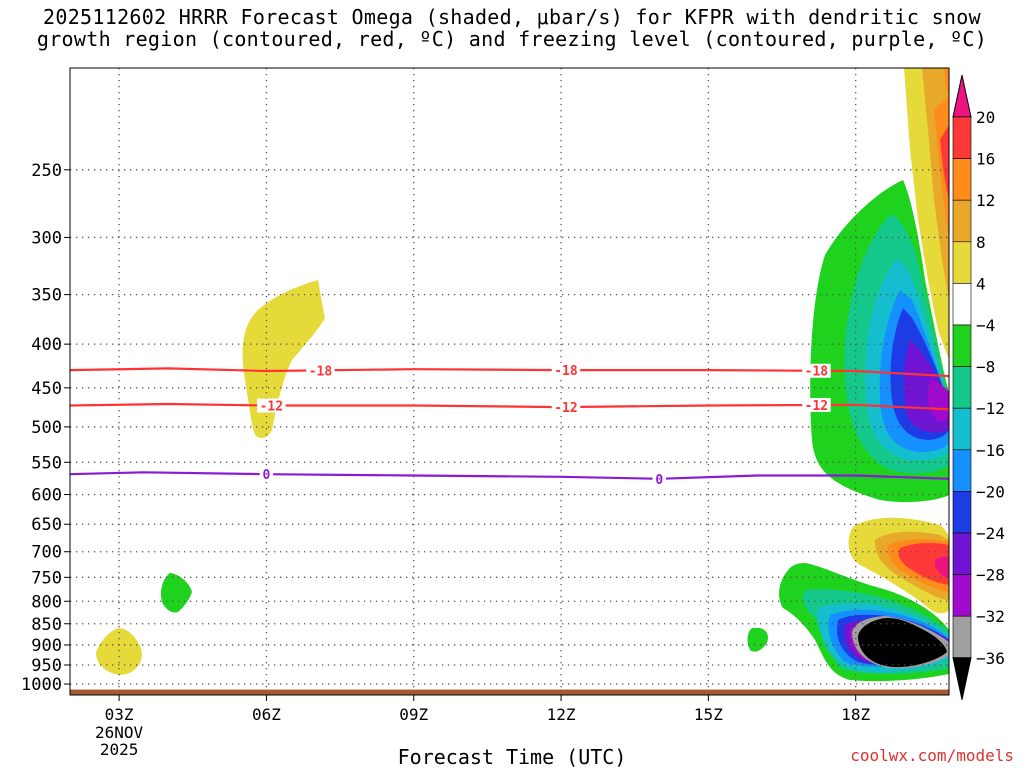  I want to click on colorbar: 20 16 12 8 4 −4 −8 −12 −16 −20 −24 −28 −32 −36, so click(978, 387).